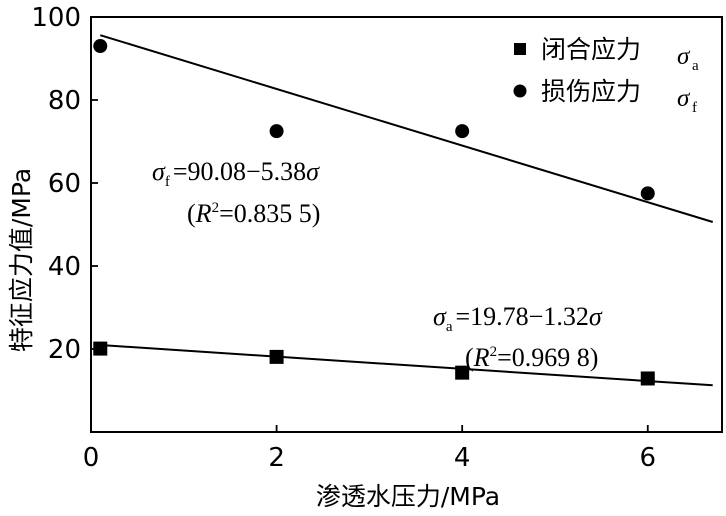  What do you see at coordinates (236, 192) in the screenshot?
I see `equation-damage: σf =90.08−5.38σ (R2=0.835 5)` at bounding box center [236, 192].